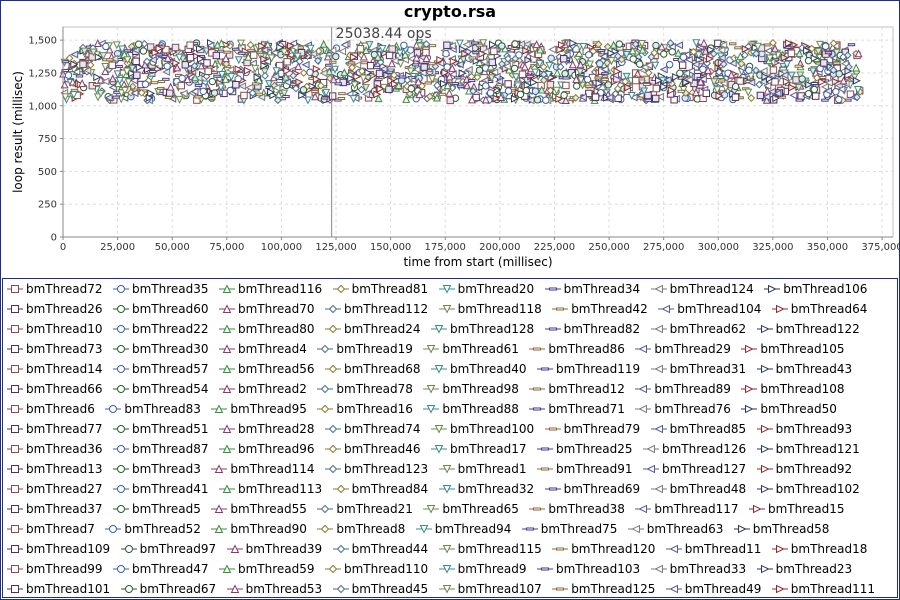 This screenshot has width=900, height=600. Describe the element at coordinates (276, 449) in the screenshot. I see `legend-label: bmThread96` at that location.